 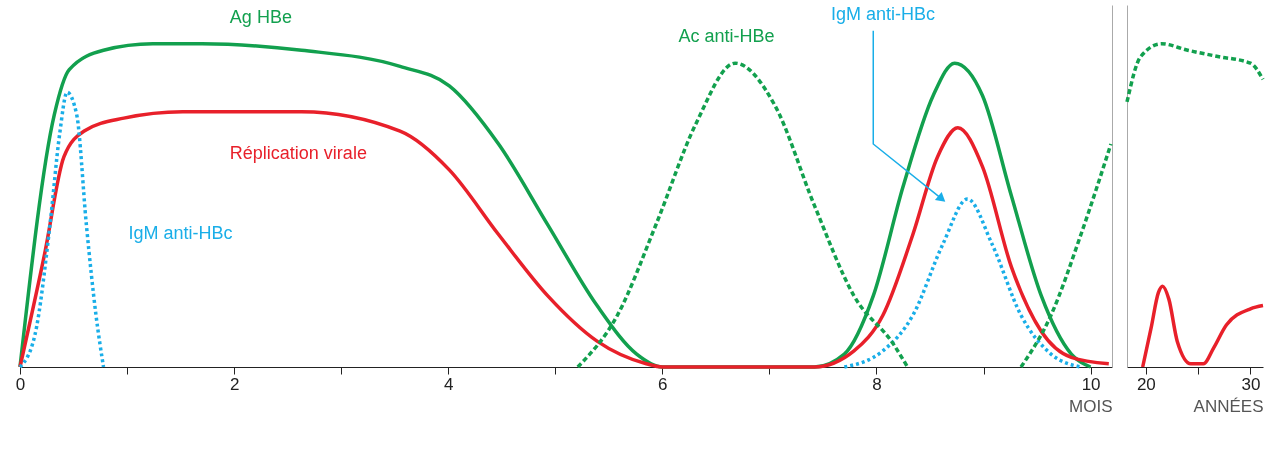 What do you see at coordinates (260, 16) in the screenshot?
I see `series-label: Ag HBe` at bounding box center [260, 16].